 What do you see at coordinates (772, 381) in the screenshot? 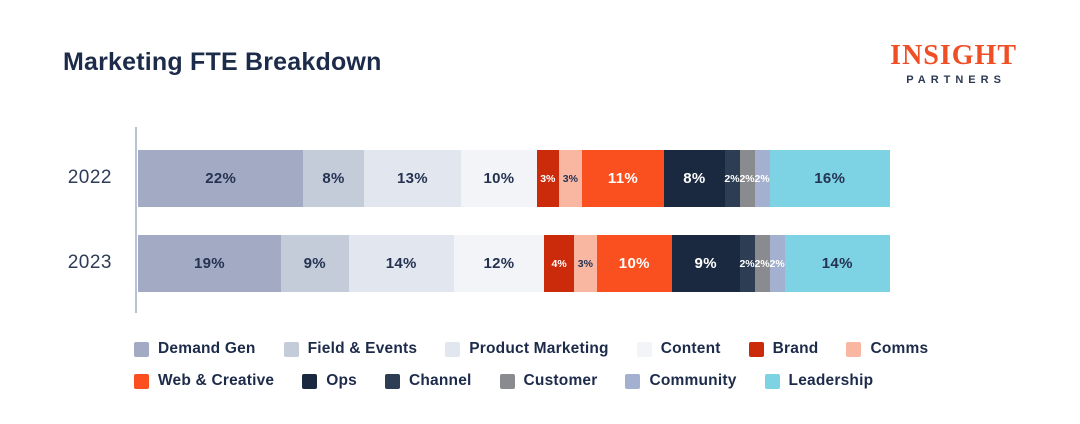
I see `legend-swatch-leadership` at bounding box center [772, 381].